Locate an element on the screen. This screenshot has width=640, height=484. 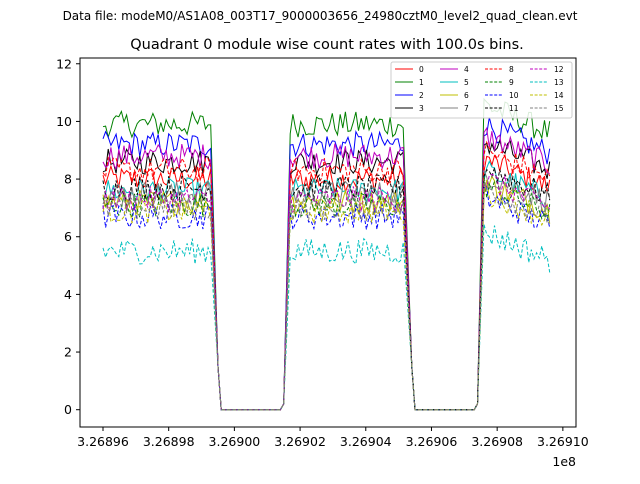
y-tick-label: 0 is located at coordinates (68, 409).